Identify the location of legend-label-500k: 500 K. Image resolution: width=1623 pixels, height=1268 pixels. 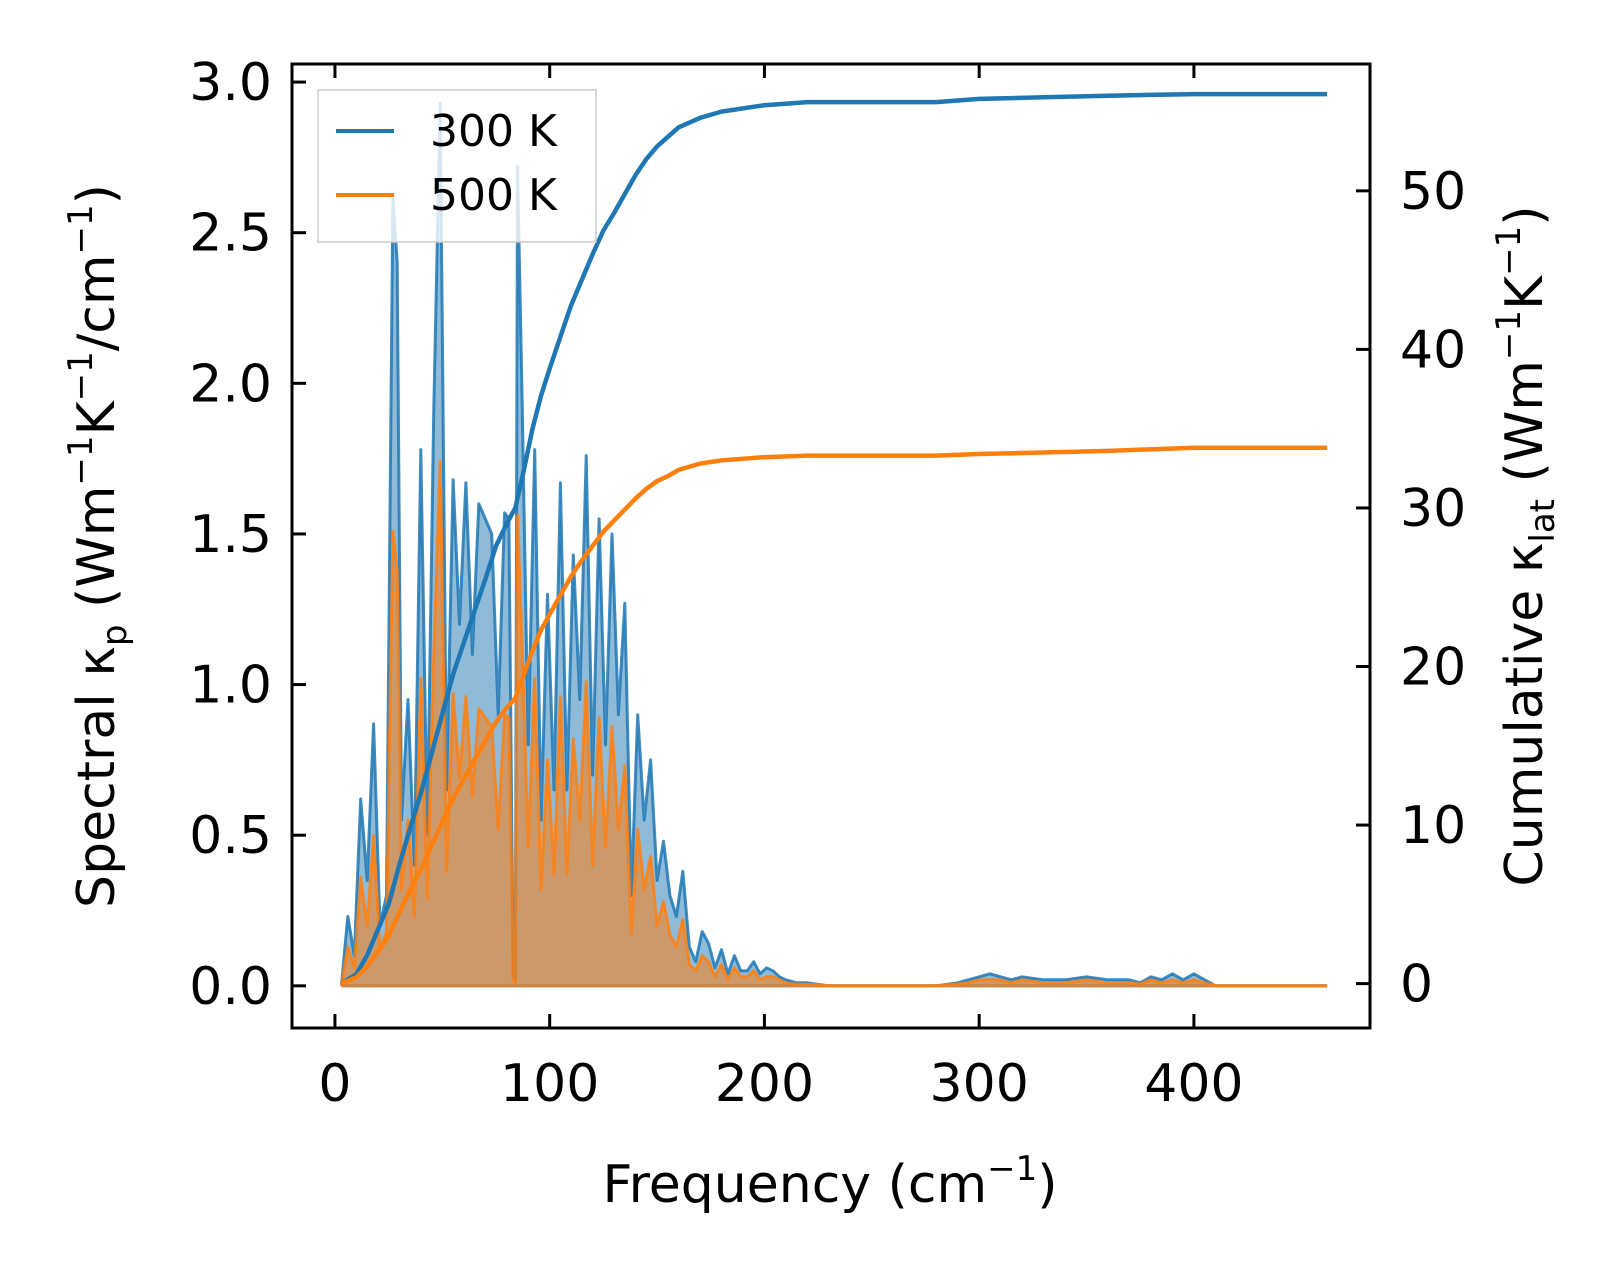
(494, 195).